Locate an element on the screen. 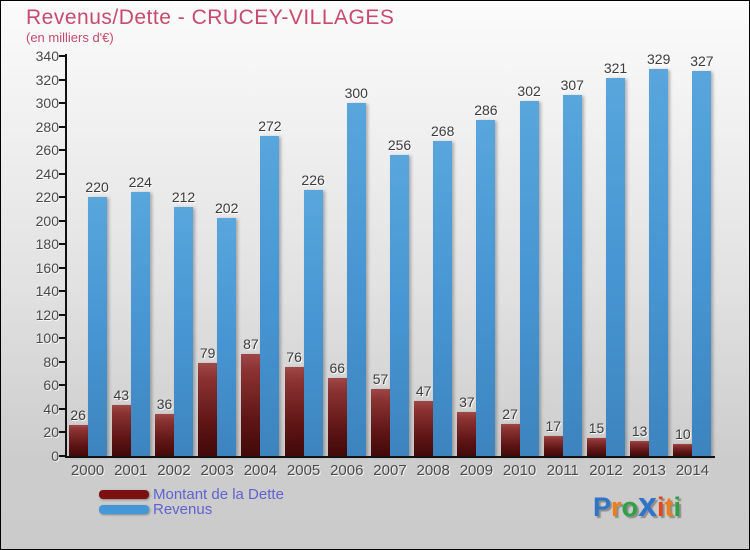  bar-value-revenus-2004: 272 is located at coordinates (270, 126).